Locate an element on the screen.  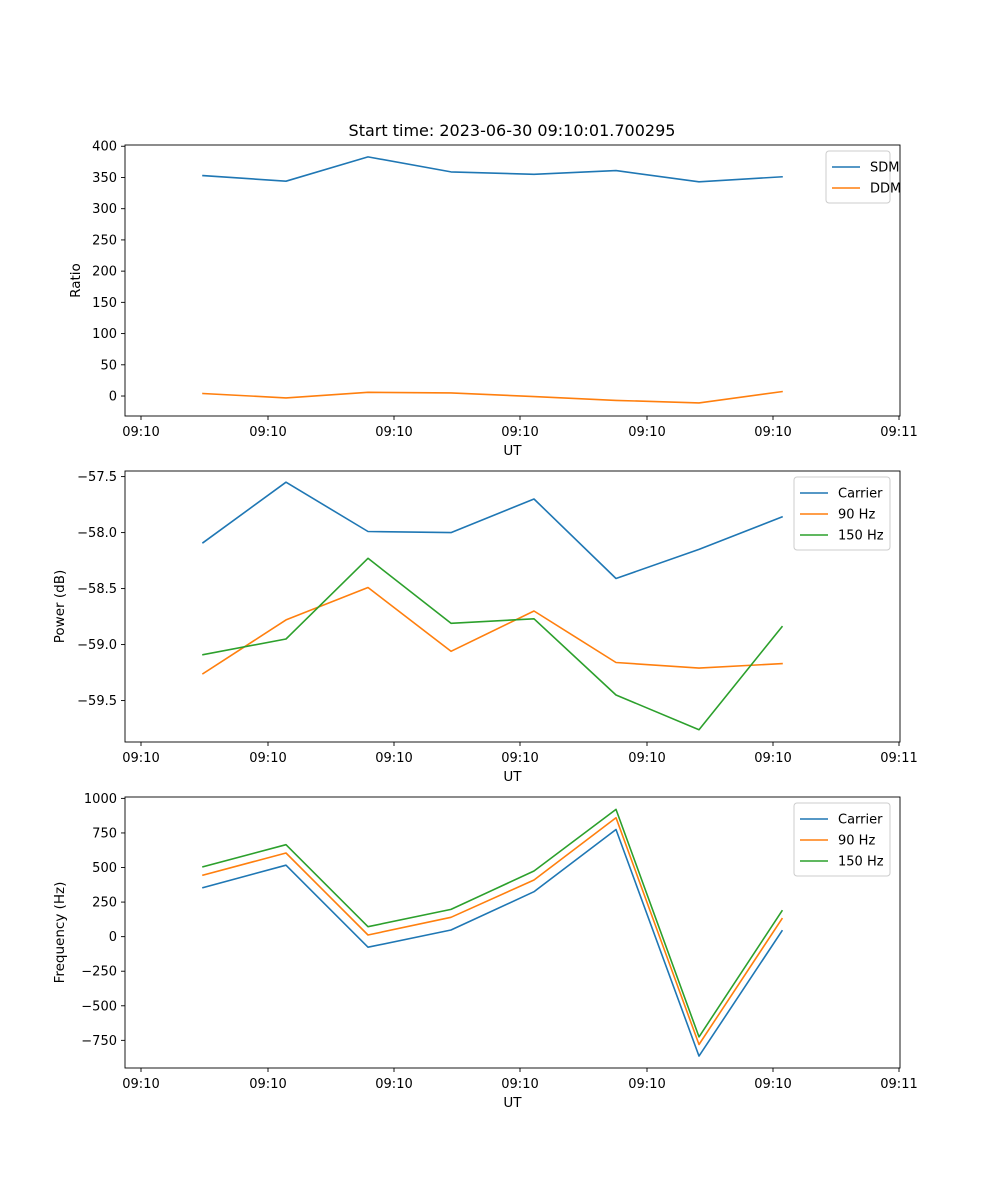
legend-entry-label: DDM is located at coordinates (885, 189).